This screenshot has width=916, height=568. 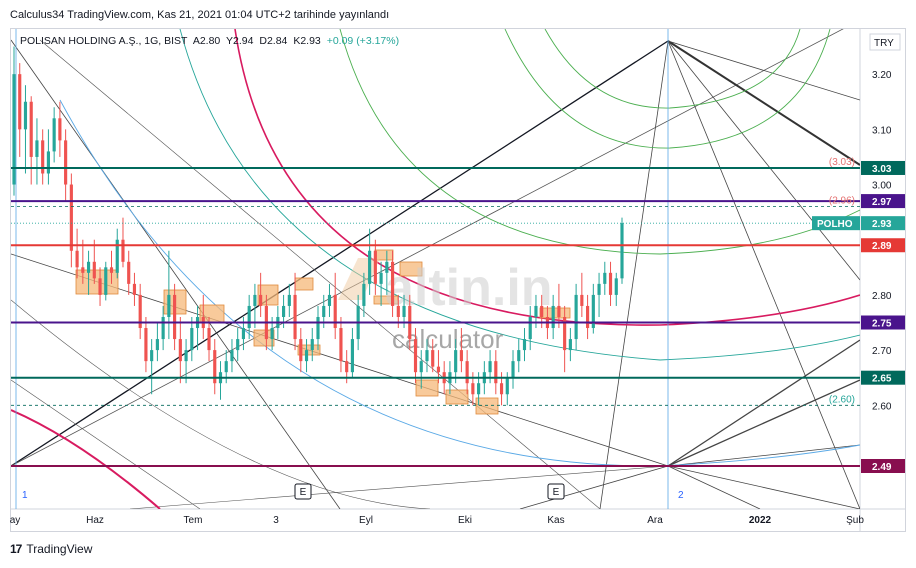 I want to click on event-markers: E E 1 2, so click(x=353, y=492).